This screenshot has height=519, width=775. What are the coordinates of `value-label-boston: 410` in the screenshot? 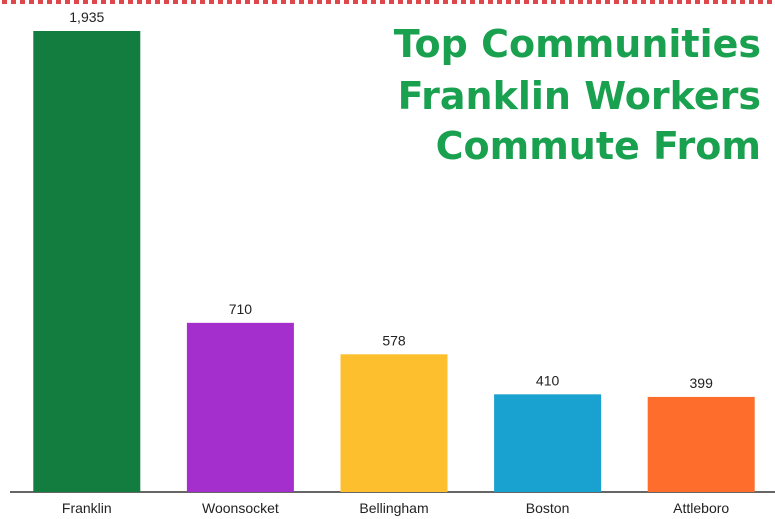 It's located at (548, 380).